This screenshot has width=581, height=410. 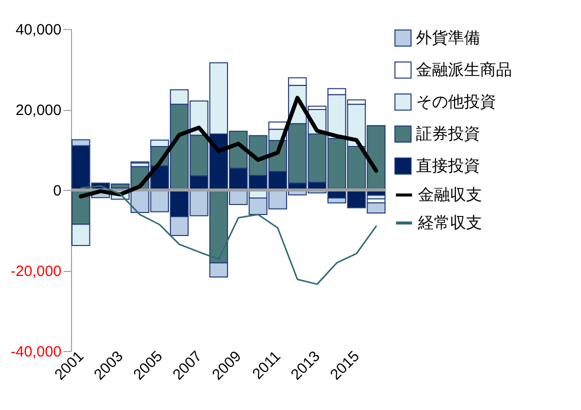 I want to click on legend-label: 証券投資, so click(x=448, y=134).